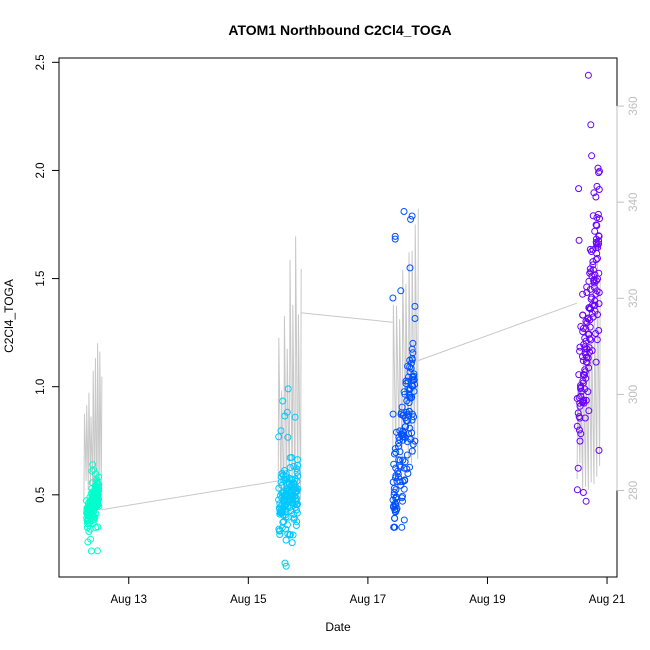 Image resolution: width=650 pixels, height=650 pixels. Describe the element at coordinates (9, 316) in the screenshot. I see `y-axis-label: C2Cl4_TOGA` at that location.